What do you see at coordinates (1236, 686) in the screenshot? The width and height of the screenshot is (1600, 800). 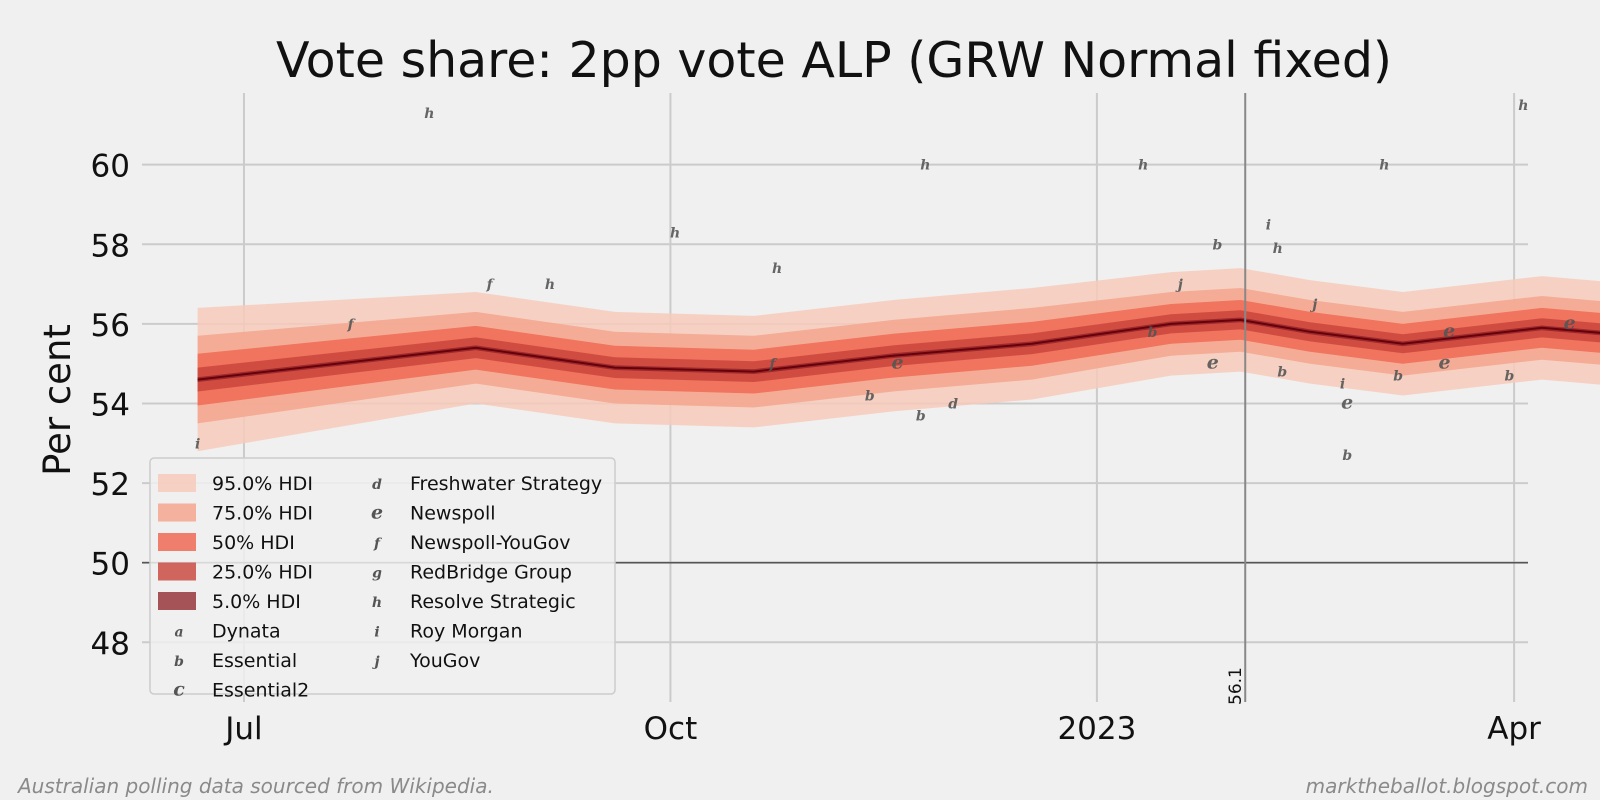 I see `annotation-label: 56.1` at bounding box center [1236, 686].